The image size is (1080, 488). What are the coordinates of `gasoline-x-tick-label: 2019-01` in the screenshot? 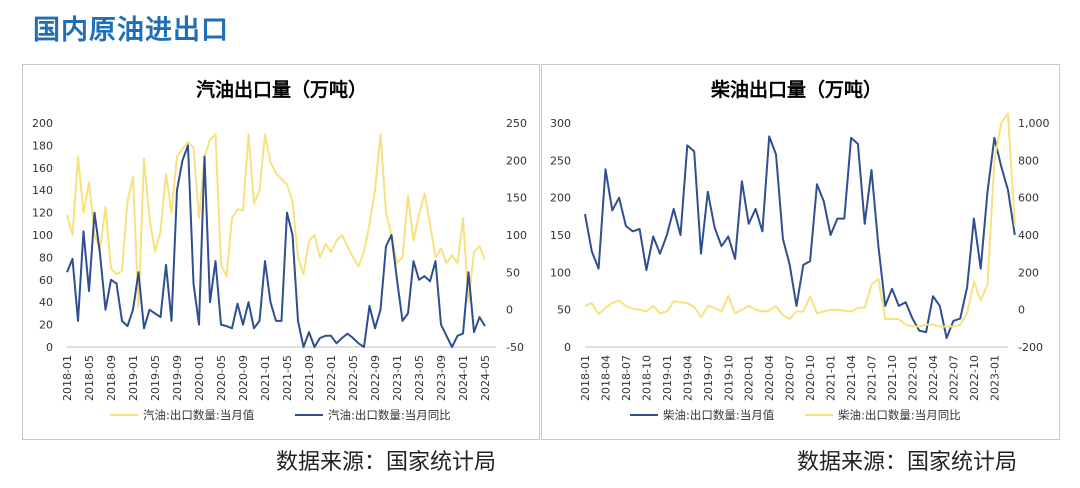 It's located at (133, 378).